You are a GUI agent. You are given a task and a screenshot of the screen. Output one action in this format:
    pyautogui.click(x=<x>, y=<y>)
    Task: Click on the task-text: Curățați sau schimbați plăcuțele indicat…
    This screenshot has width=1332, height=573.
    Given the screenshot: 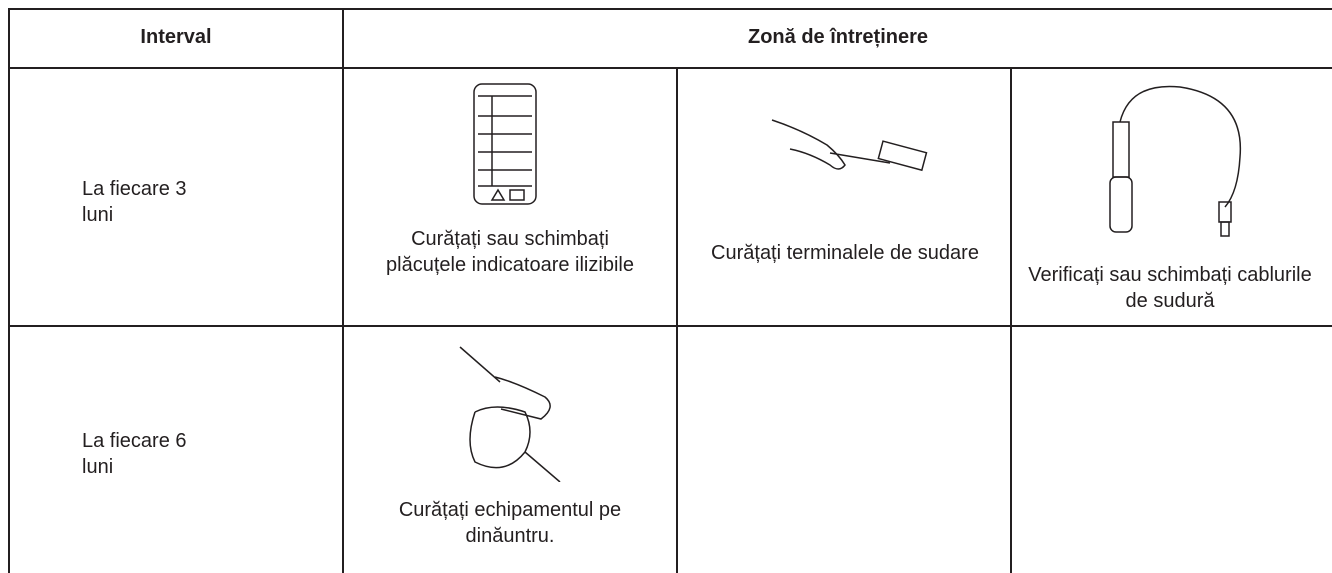 What is the action you would take?
    pyautogui.click(x=510, y=252)
    